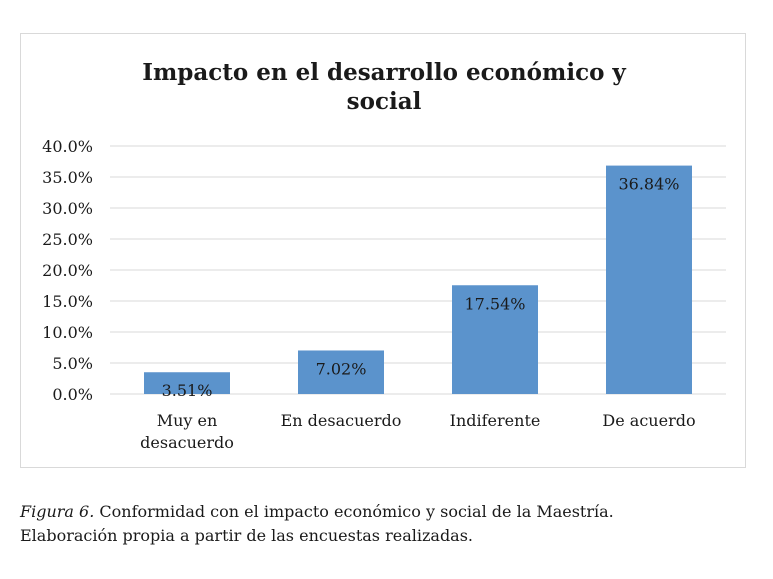 This screenshot has height=579, width=773. What do you see at coordinates (67, 332) in the screenshot?
I see `y-tick-label: 10.0%` at bounding box center [67, 332].